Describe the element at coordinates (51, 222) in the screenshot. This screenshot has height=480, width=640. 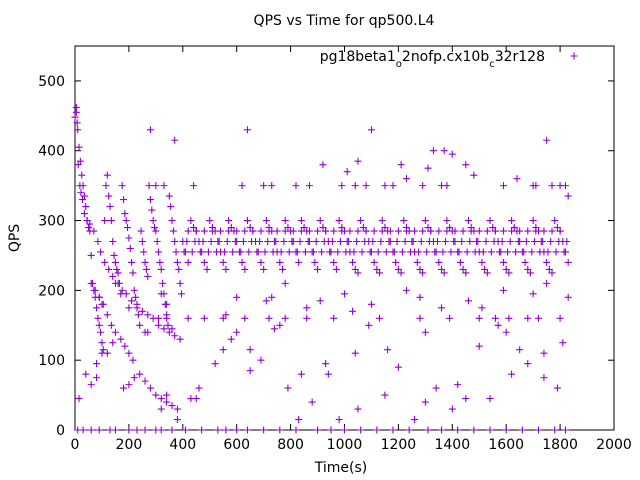
I see `y-tick-label: 300` at that location.